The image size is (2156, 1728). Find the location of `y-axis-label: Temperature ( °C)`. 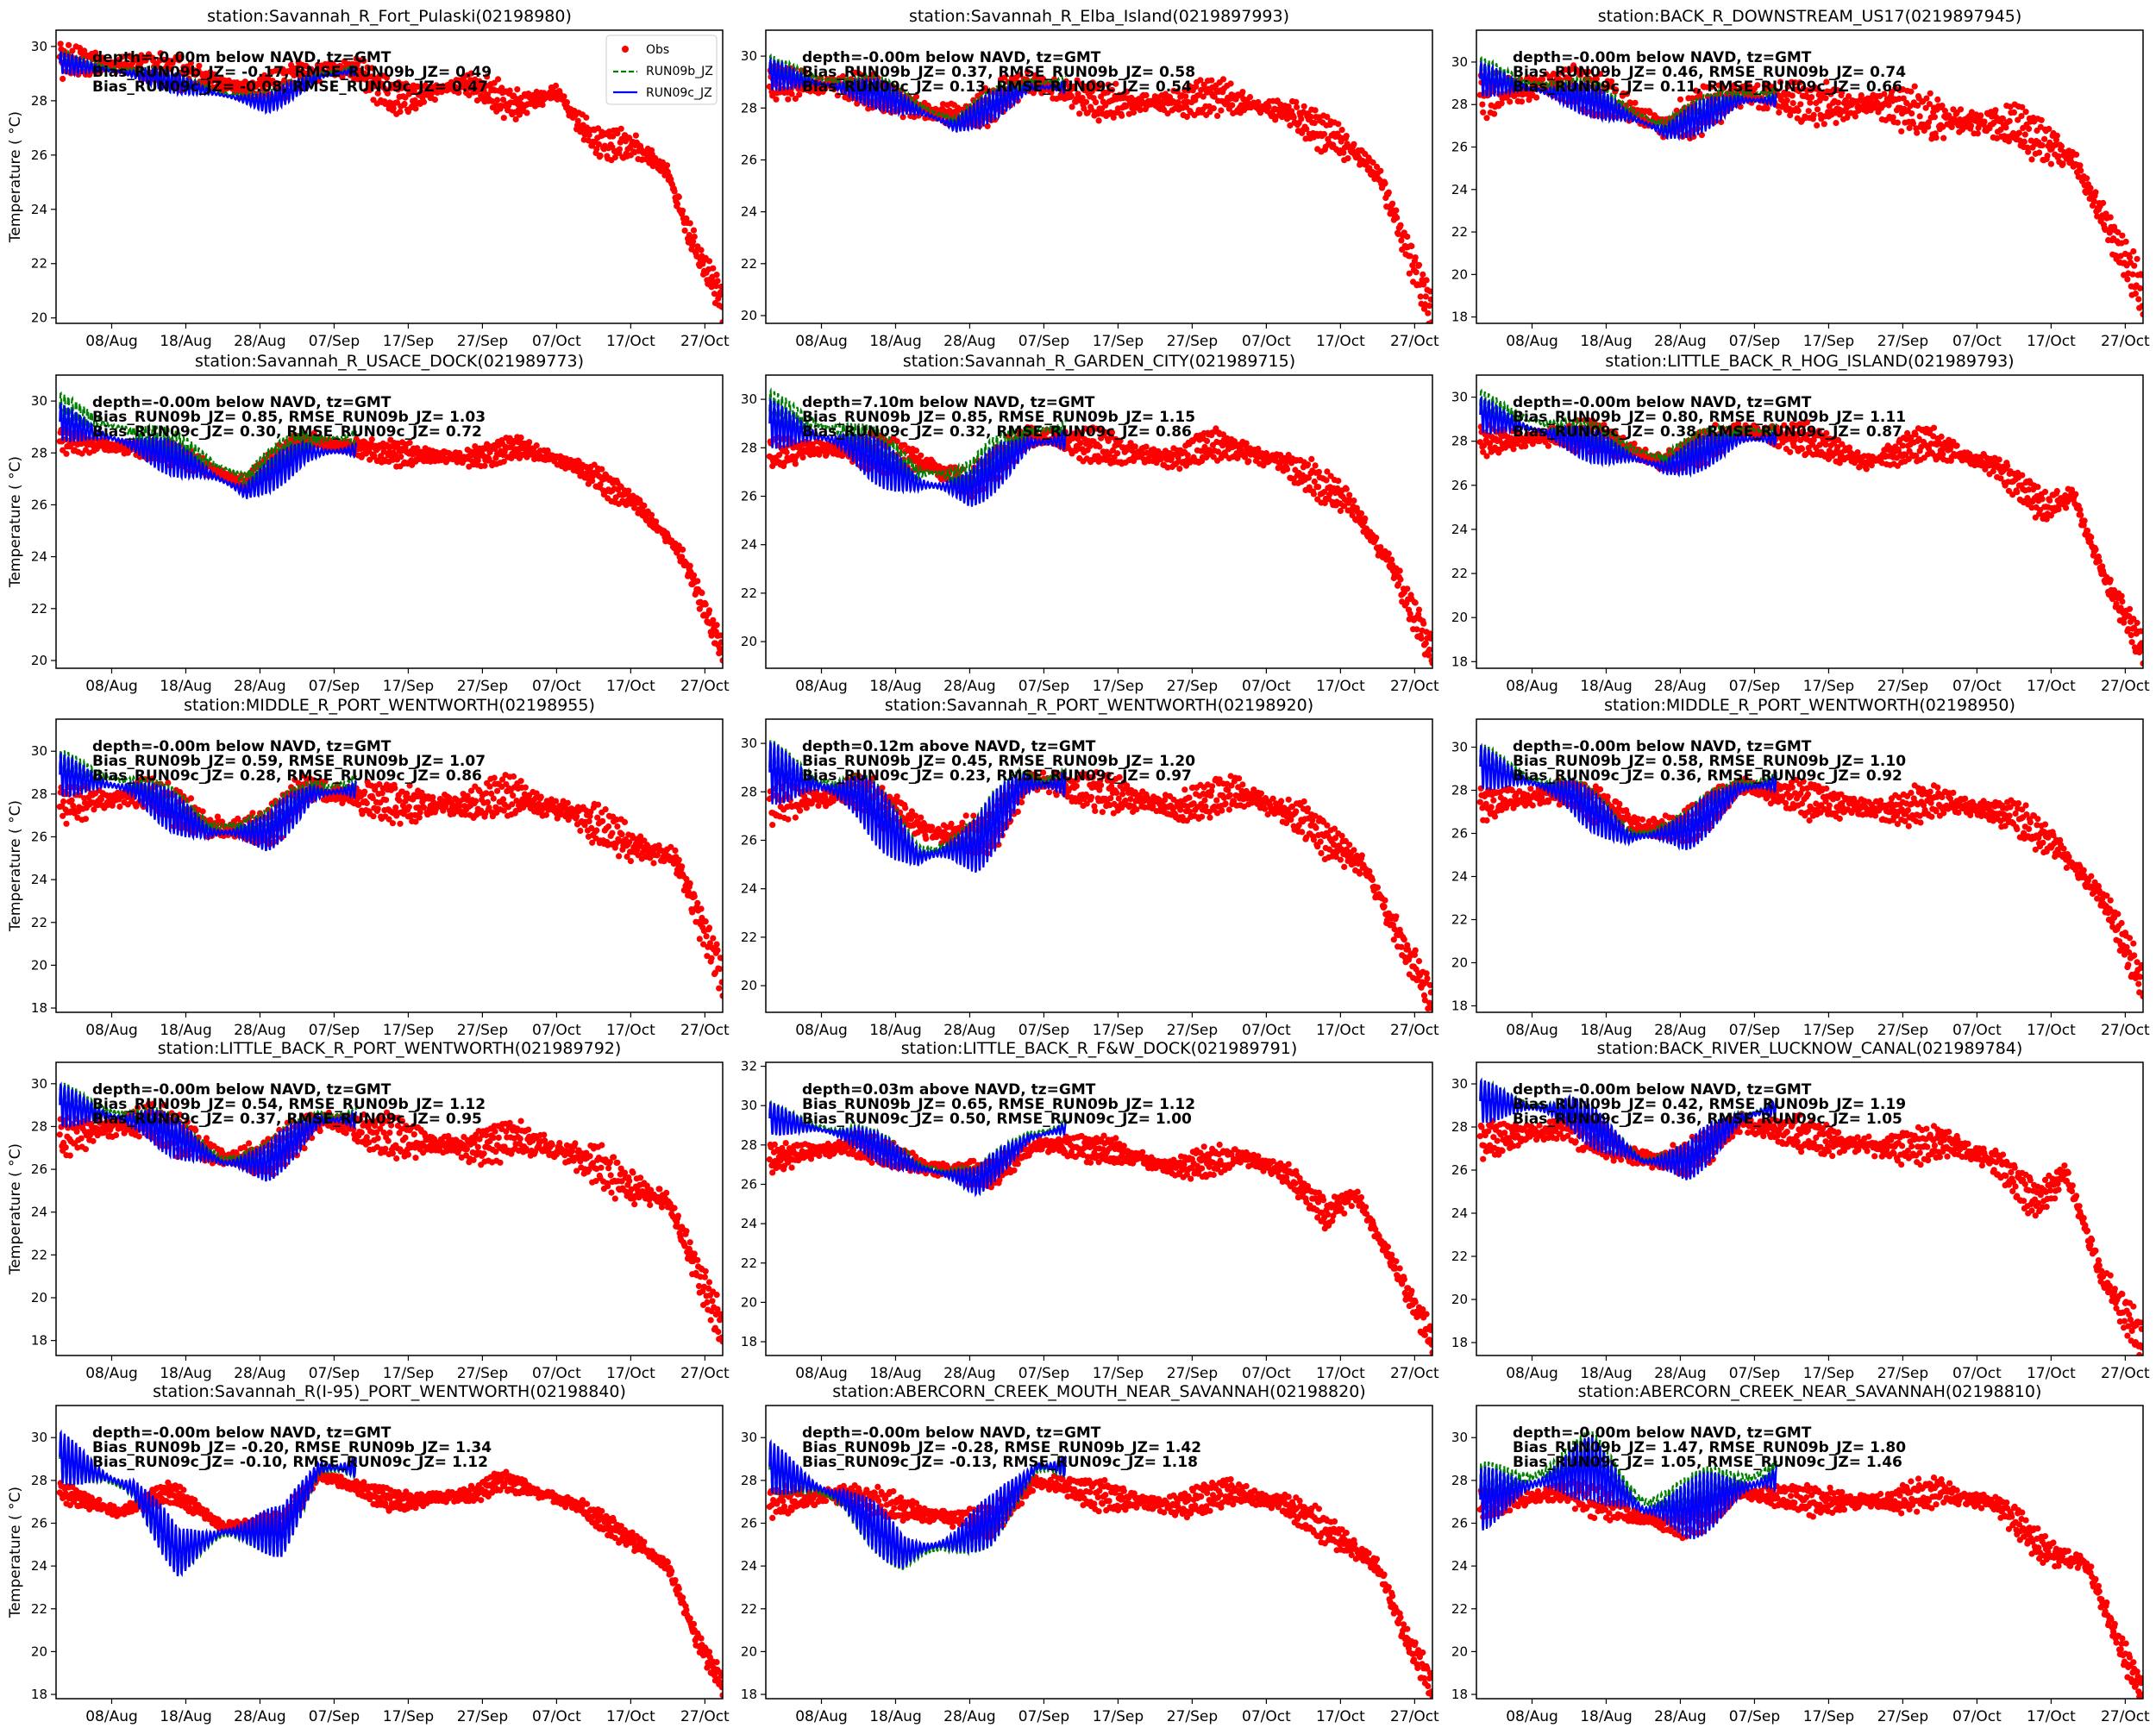

y-axis-label: Temperature ( °C) is located at coordinates (15, 177).